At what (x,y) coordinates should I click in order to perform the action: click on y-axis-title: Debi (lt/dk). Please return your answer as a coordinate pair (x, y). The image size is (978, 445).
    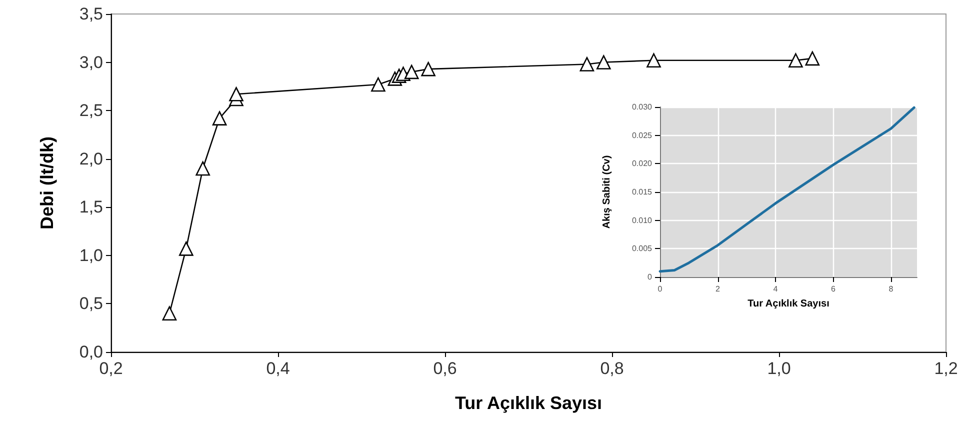
    Looking at the image, I should click on (47, 183).